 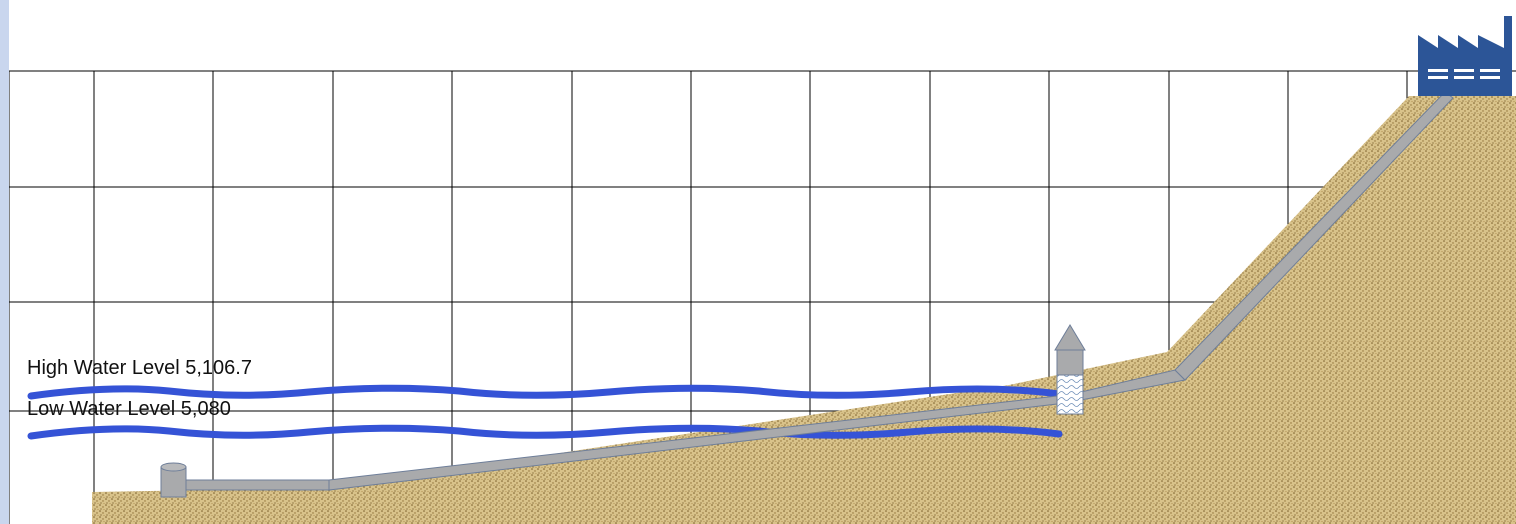 What do you see at coordinates (1465, 56) in the screenshot?
I see `factory-icon` at bounding box center [1465, 56].